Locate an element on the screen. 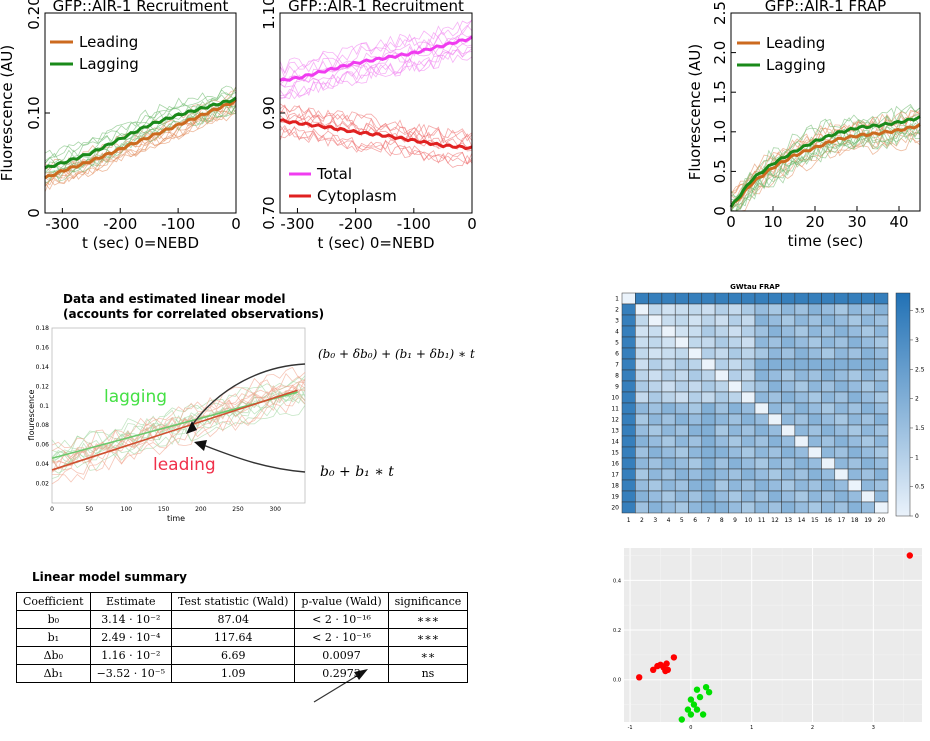  cell-significance: ∗∗∗ is located at coordinates (428, 619).